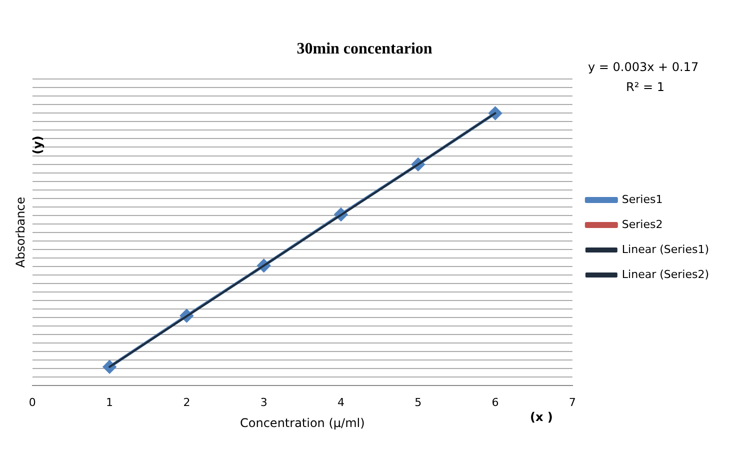 The width and height of the screenshot is (729, 453). What do you see at coordinates (264, 402) in the screenshot?
I see `x-tick-label: 3` at bounding box center [264, 402].